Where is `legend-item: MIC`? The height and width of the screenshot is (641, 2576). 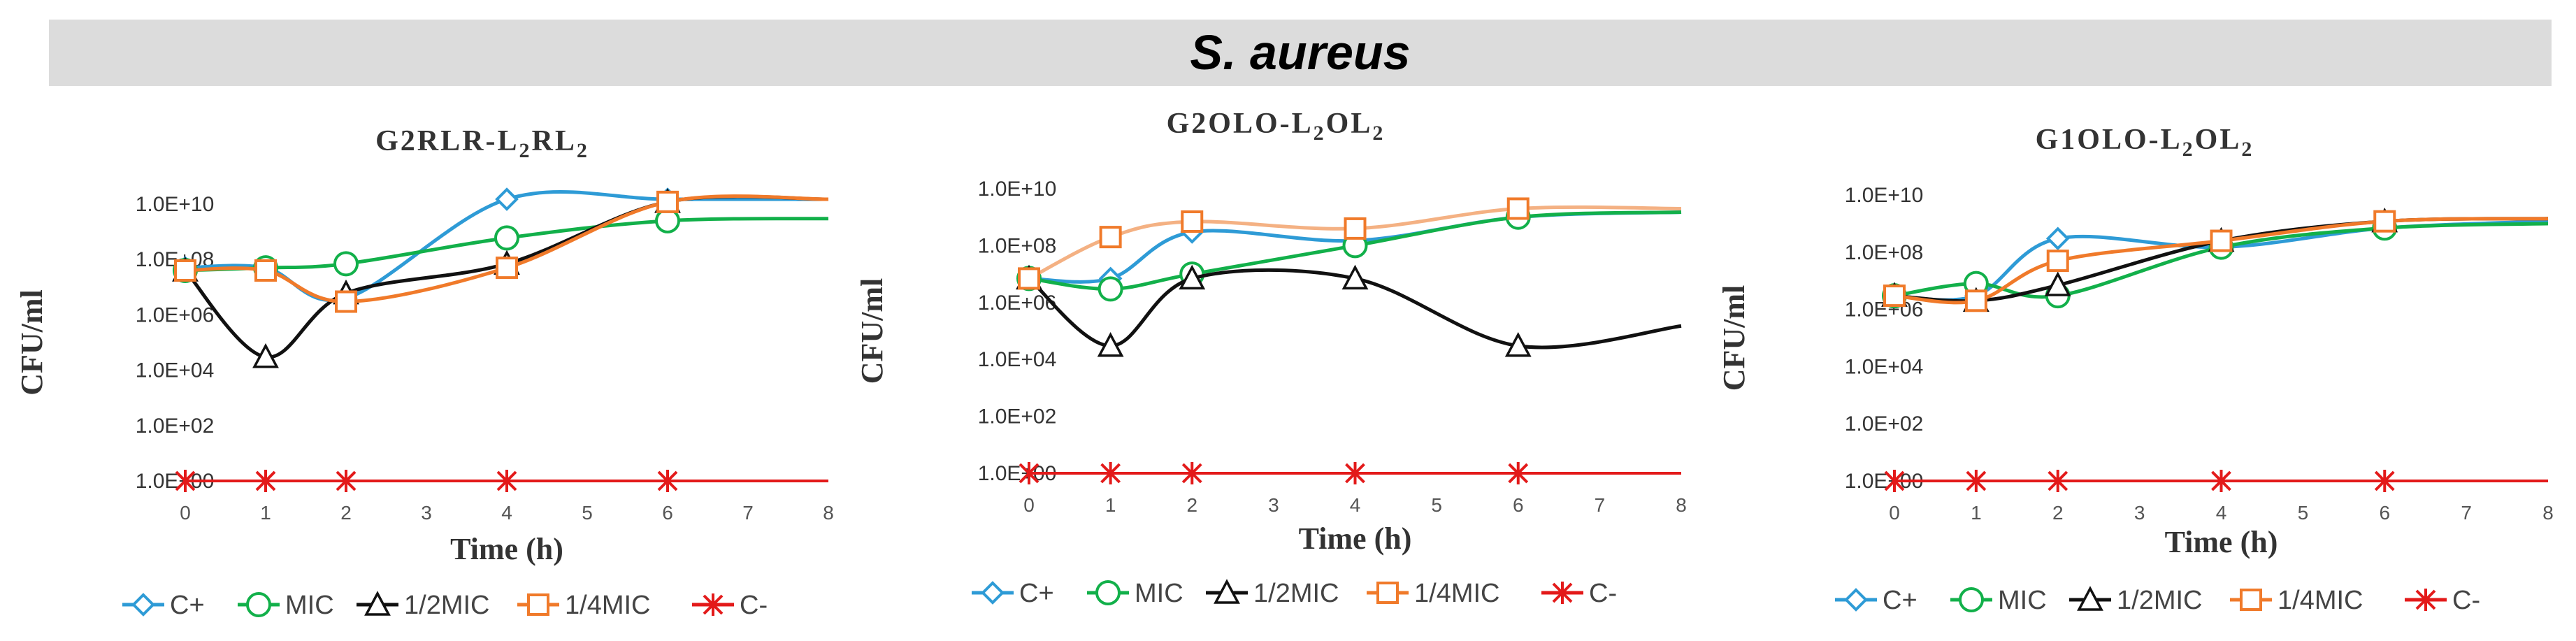
legend-item: MIC is located at coordinates (286, 605).